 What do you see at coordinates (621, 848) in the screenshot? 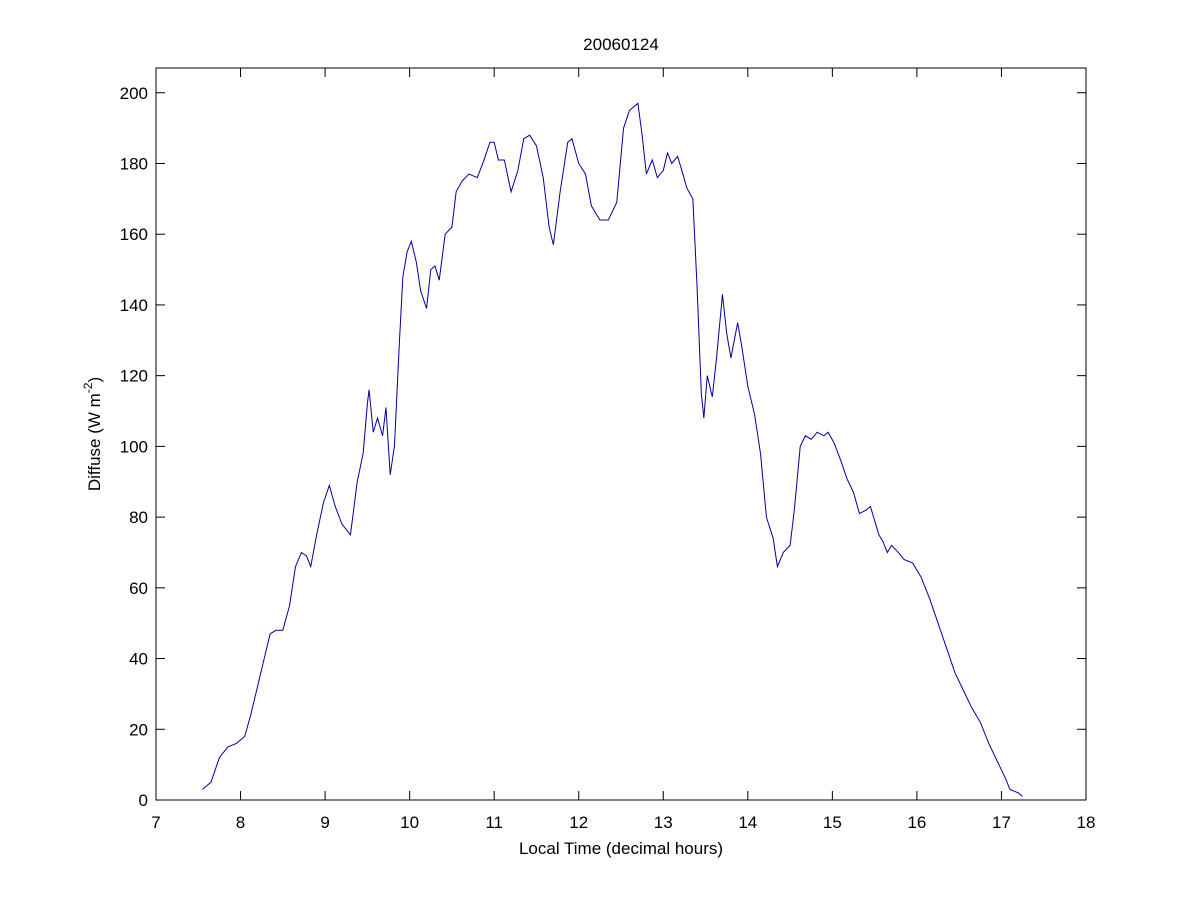
I see `x-axis-label: Local Time (decimal hours)` at bounding box center [621, 848].